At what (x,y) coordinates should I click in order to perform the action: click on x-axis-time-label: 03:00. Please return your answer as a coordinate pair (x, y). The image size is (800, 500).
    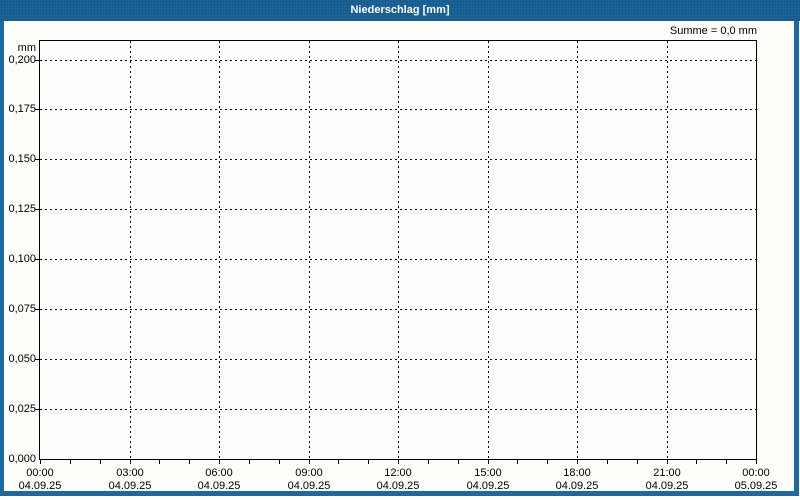
    Looking at the image, I should click on (130, 473).